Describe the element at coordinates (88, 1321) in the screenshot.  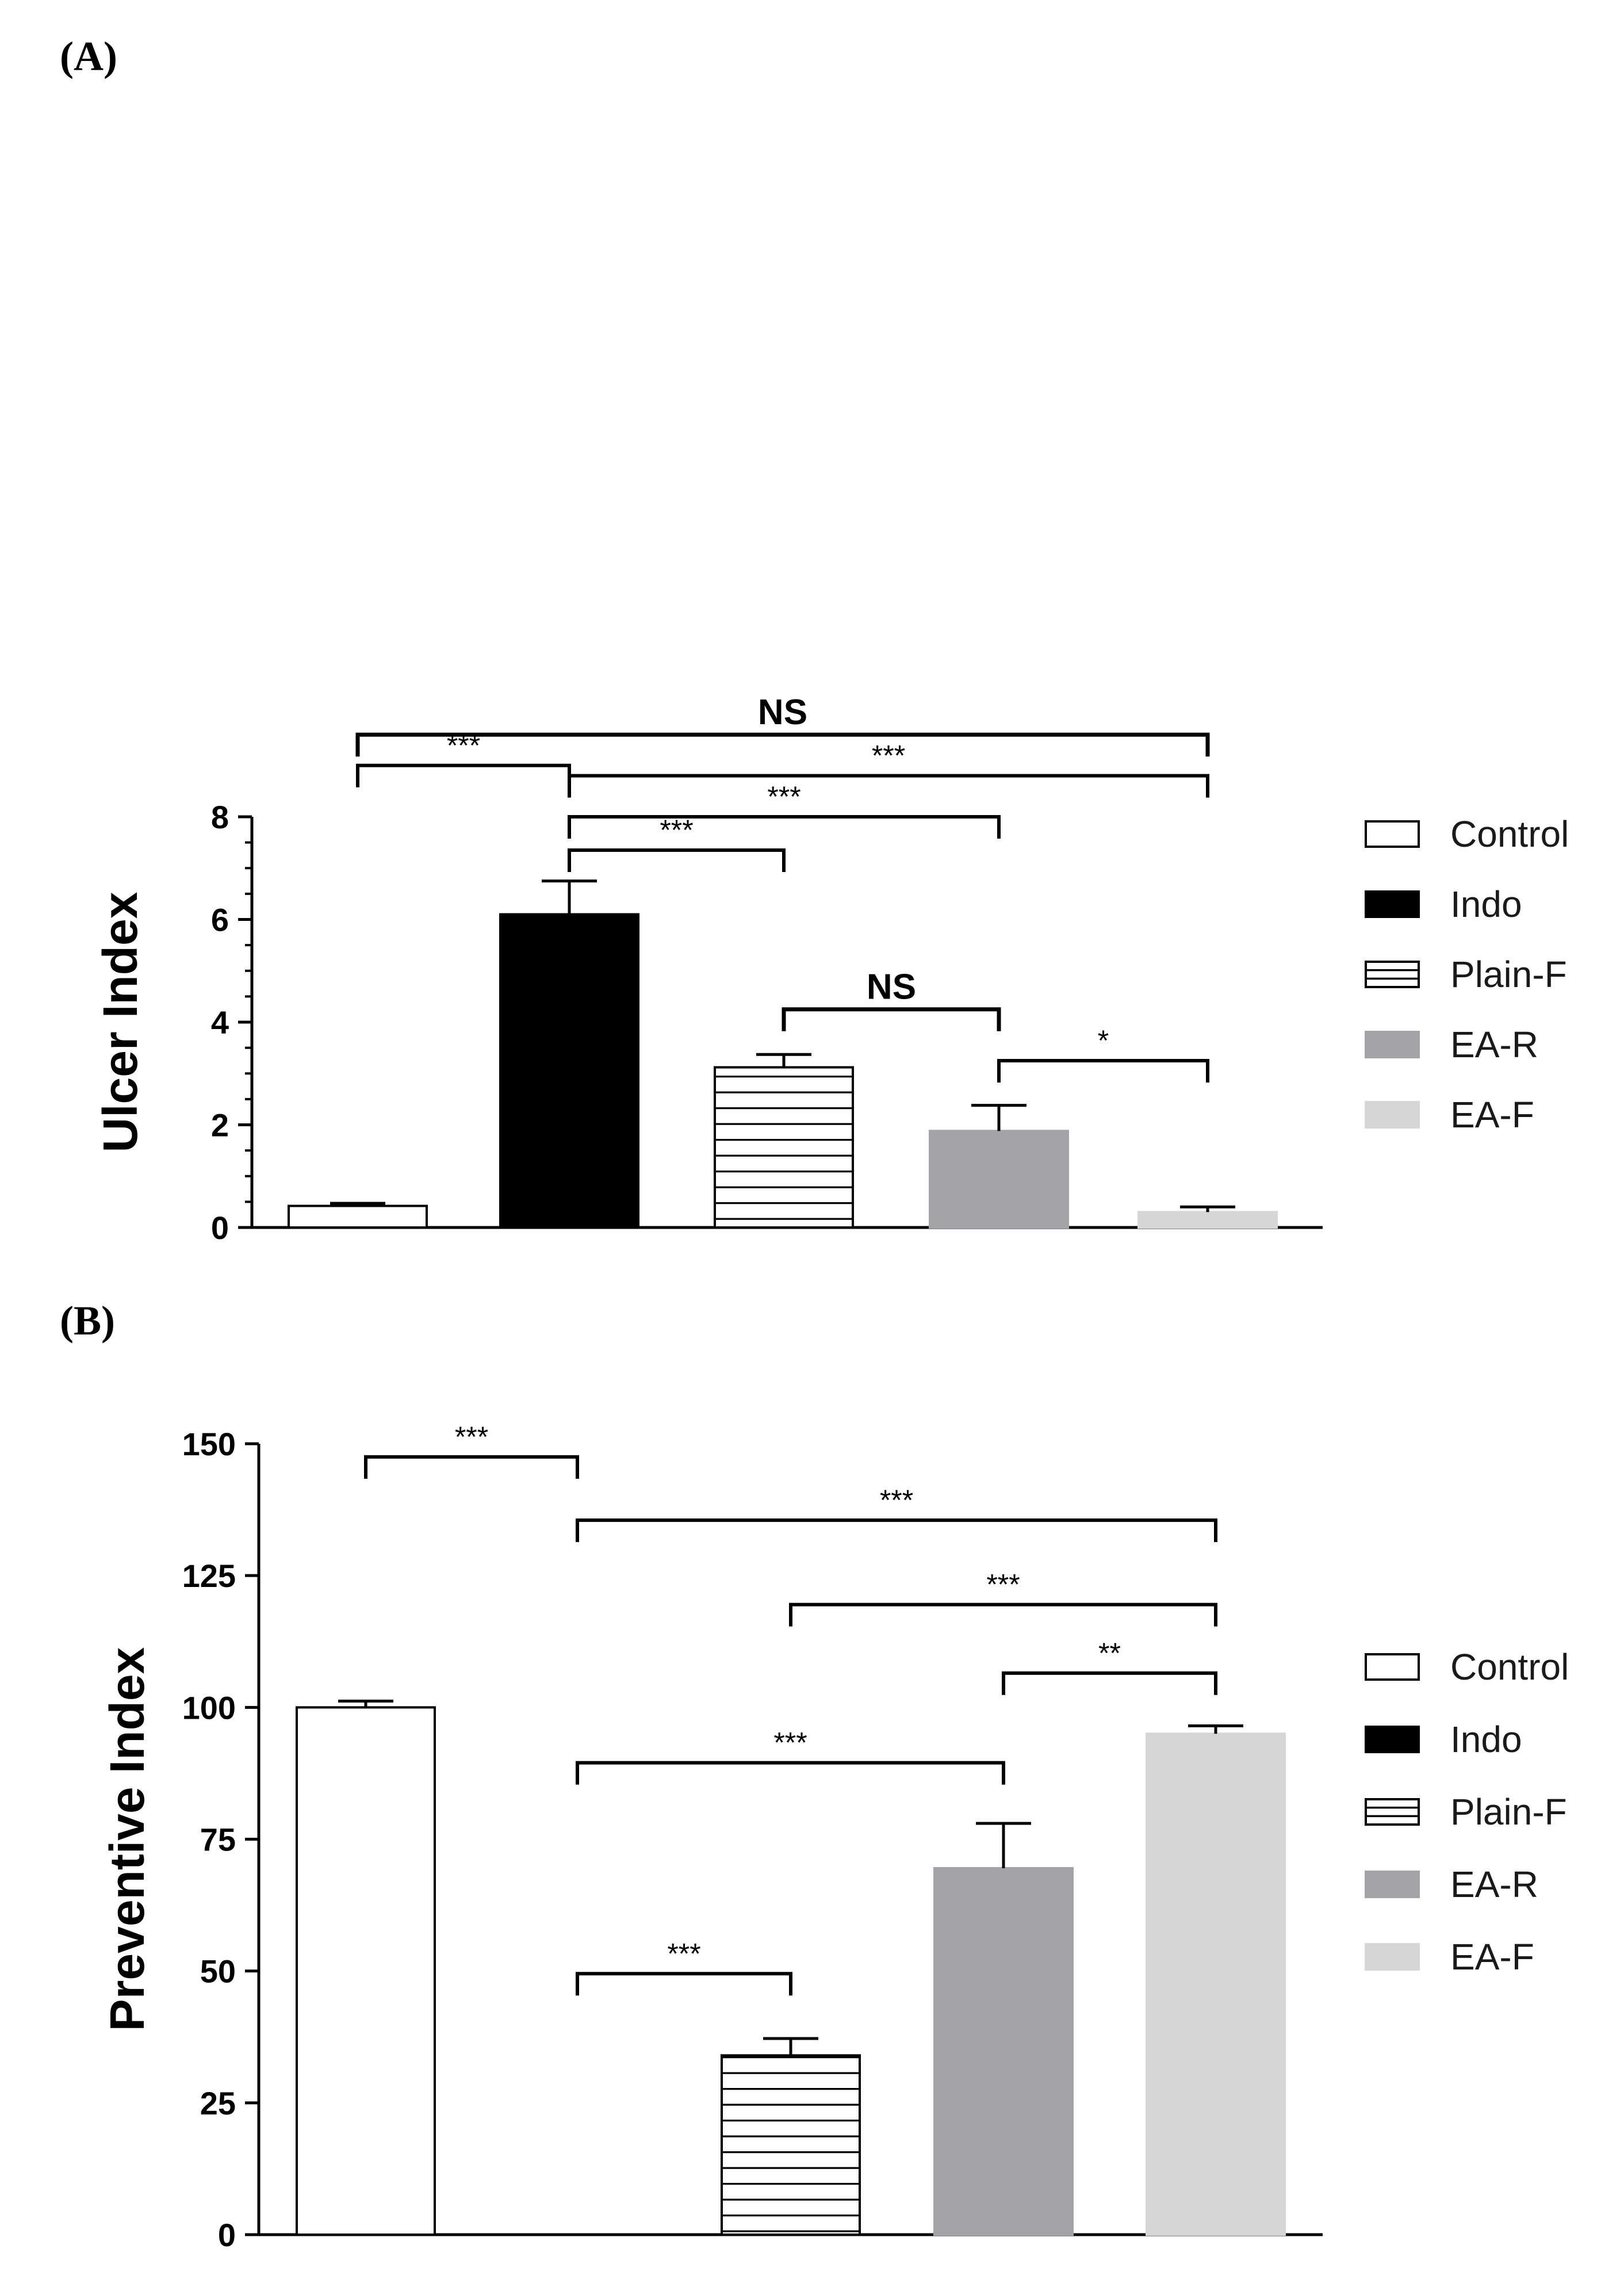
I see `panel-label: (B)` at that location.